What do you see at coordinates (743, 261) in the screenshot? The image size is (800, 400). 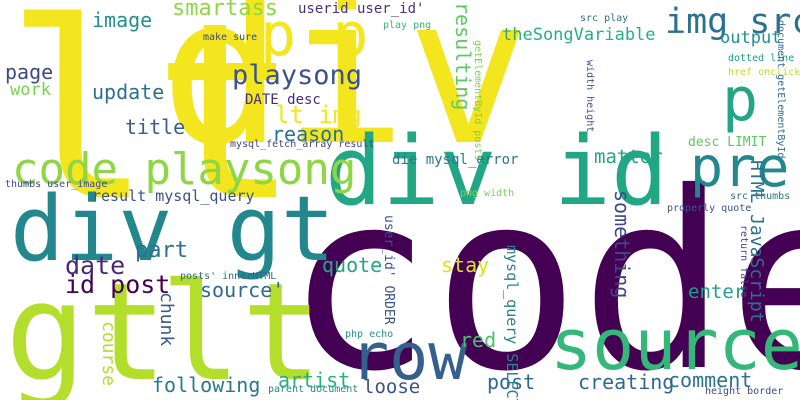 I see `word-cloud-word: return false` at bounding box center [743, 261].